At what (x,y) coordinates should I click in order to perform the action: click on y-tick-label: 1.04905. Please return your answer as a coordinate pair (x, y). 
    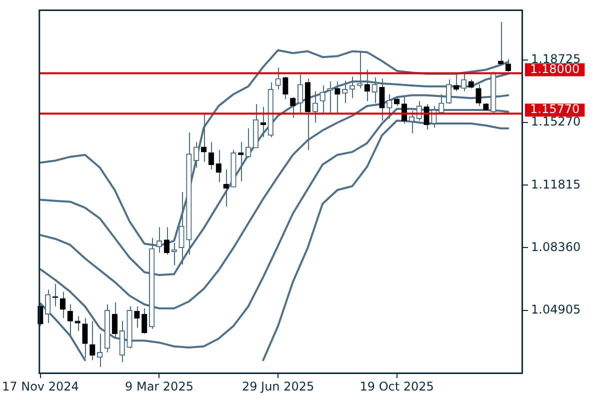
    Looking at the image, I should click on (556, 309).